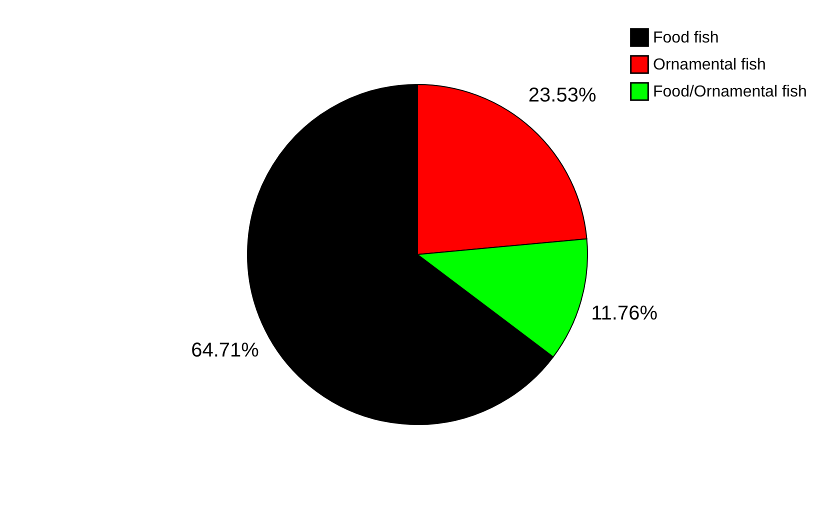 This screenshot has width=835, height=509. What do you see at coordinates (730, 92) in the screenshot?
I see `legend-label: Food/Ornamental fish` at bounding box center [730, 92].